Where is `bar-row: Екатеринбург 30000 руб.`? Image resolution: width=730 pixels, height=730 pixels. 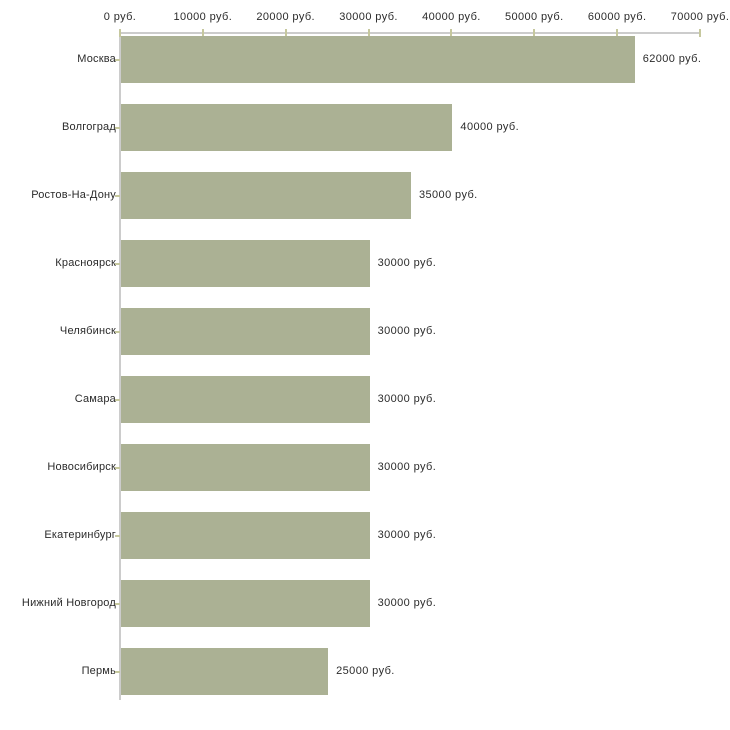 bar-row: Екатеринбург 30000 руб. is located at coordinates (365, 535).